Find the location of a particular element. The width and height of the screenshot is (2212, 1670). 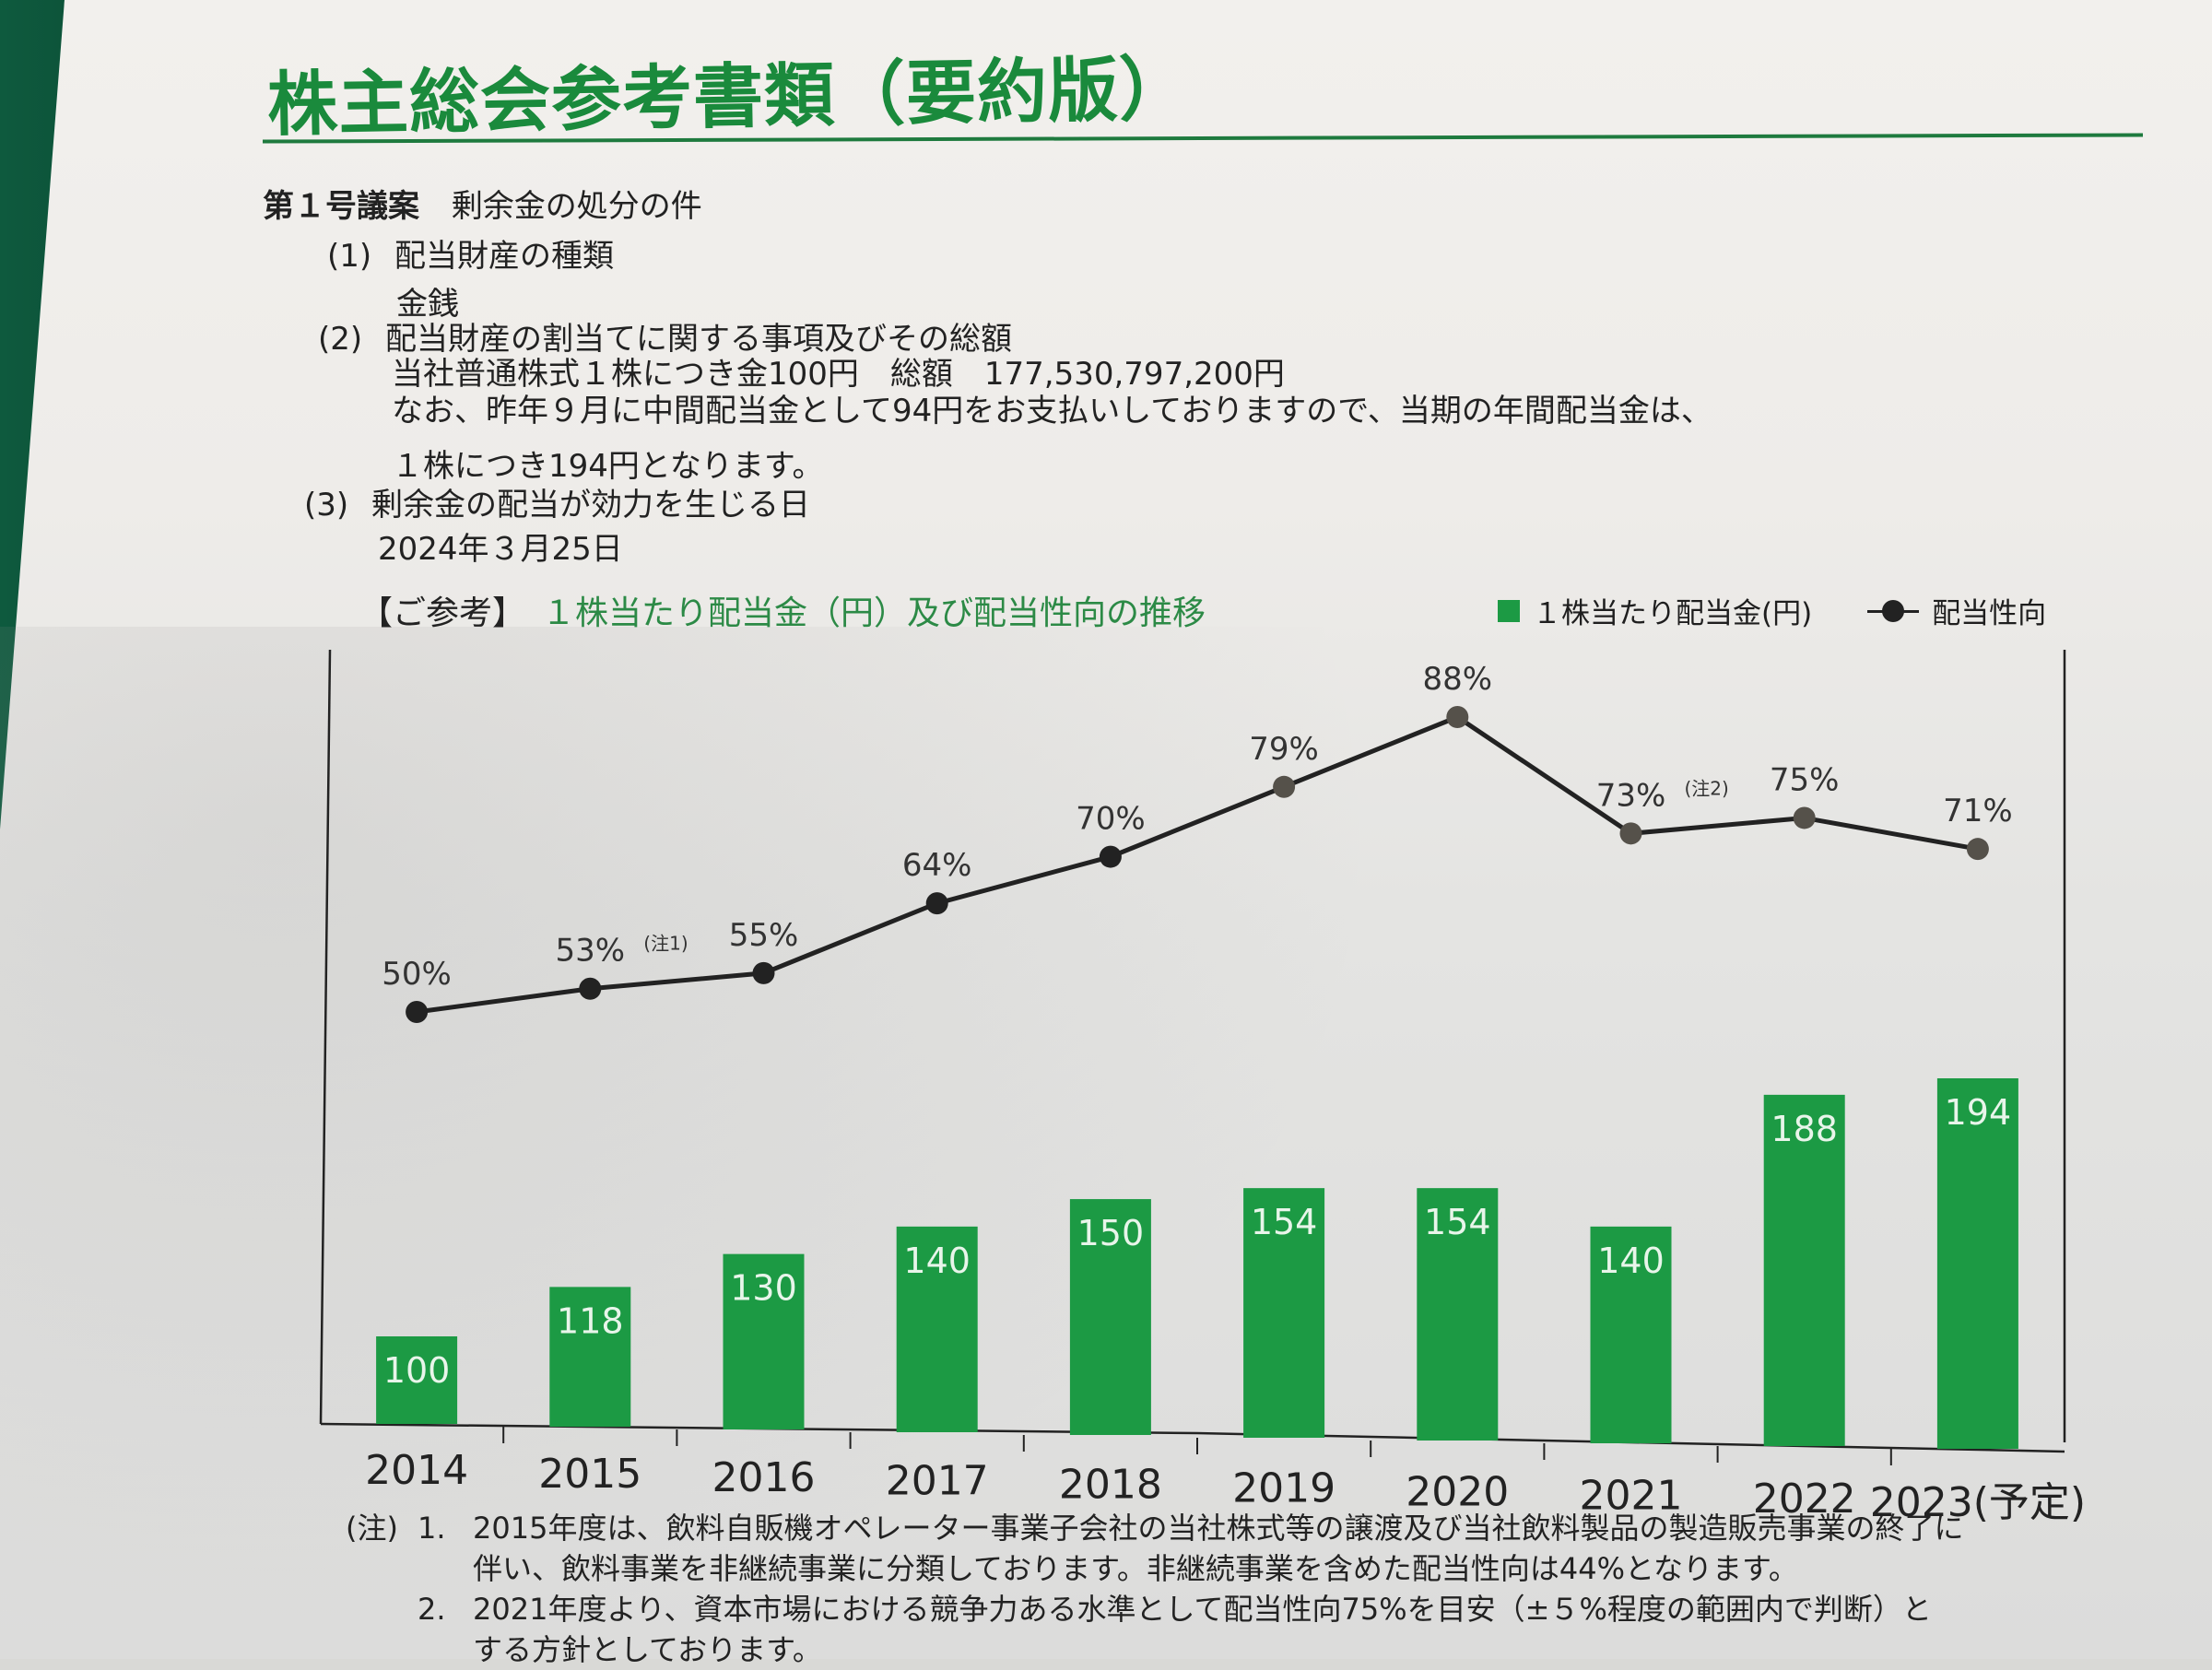

item-heading: 剰余金の配当が効力を生じる日 is located at coordinates (590, 505).